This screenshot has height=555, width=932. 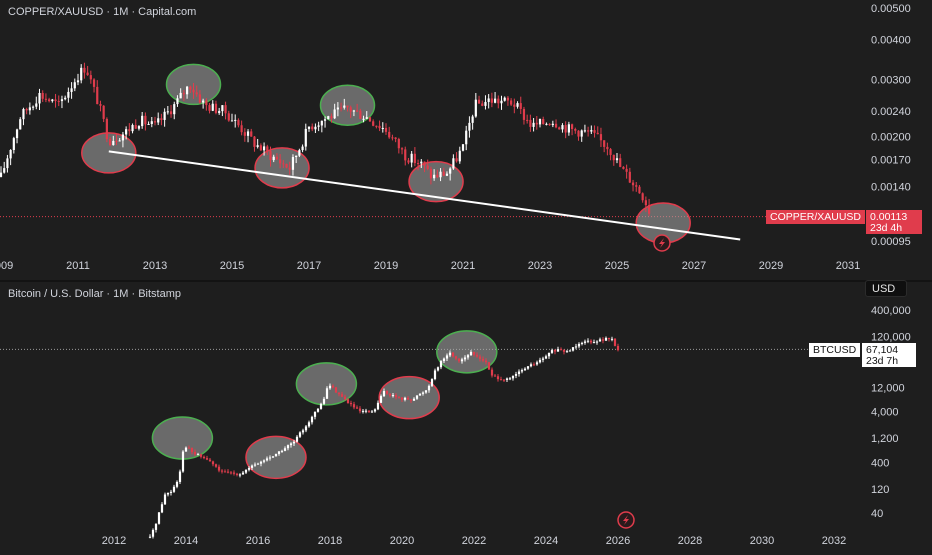 I want to click on y-tick-label: 1,200, so click(x=885, y=439).